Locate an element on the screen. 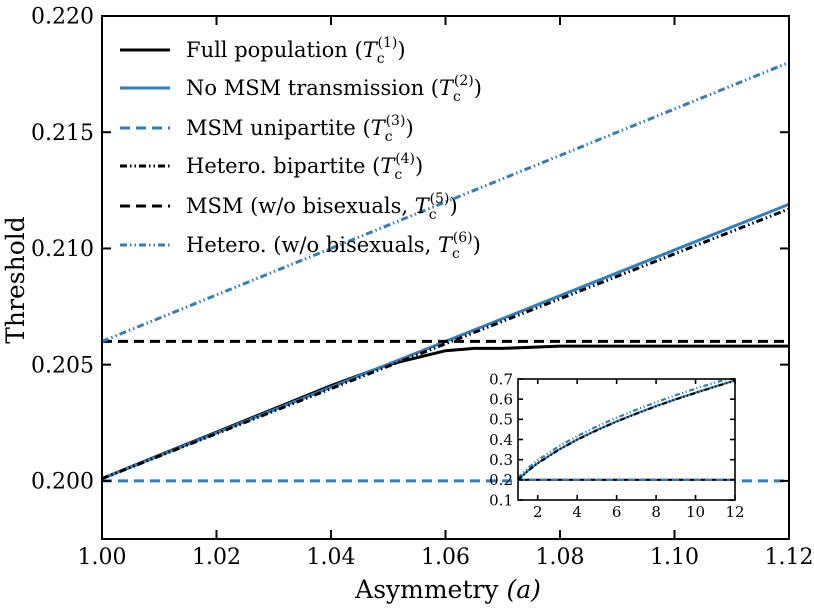 Image resolution: width=814 pixels, height=610 pixels. legend-symbol-sup: (2) is located at coordinates (464, 81).